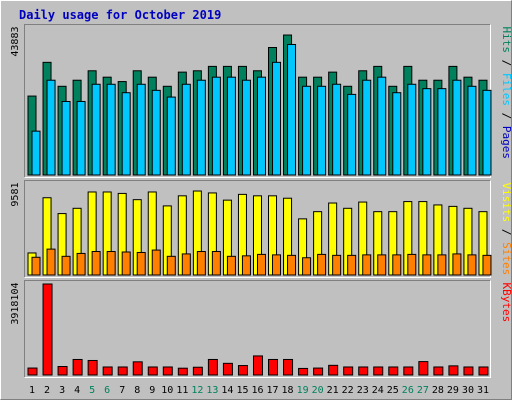 The image size is (512, 400). Describe the element at coordinates (77, 390) in the screenshot. I see `x-tick-label-4: 4` at that location.